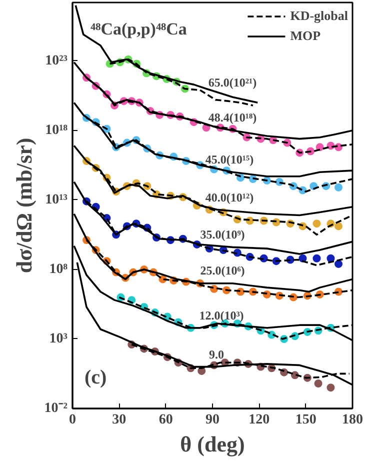  I want to click on annotation: 9.0, so click(216, 355).